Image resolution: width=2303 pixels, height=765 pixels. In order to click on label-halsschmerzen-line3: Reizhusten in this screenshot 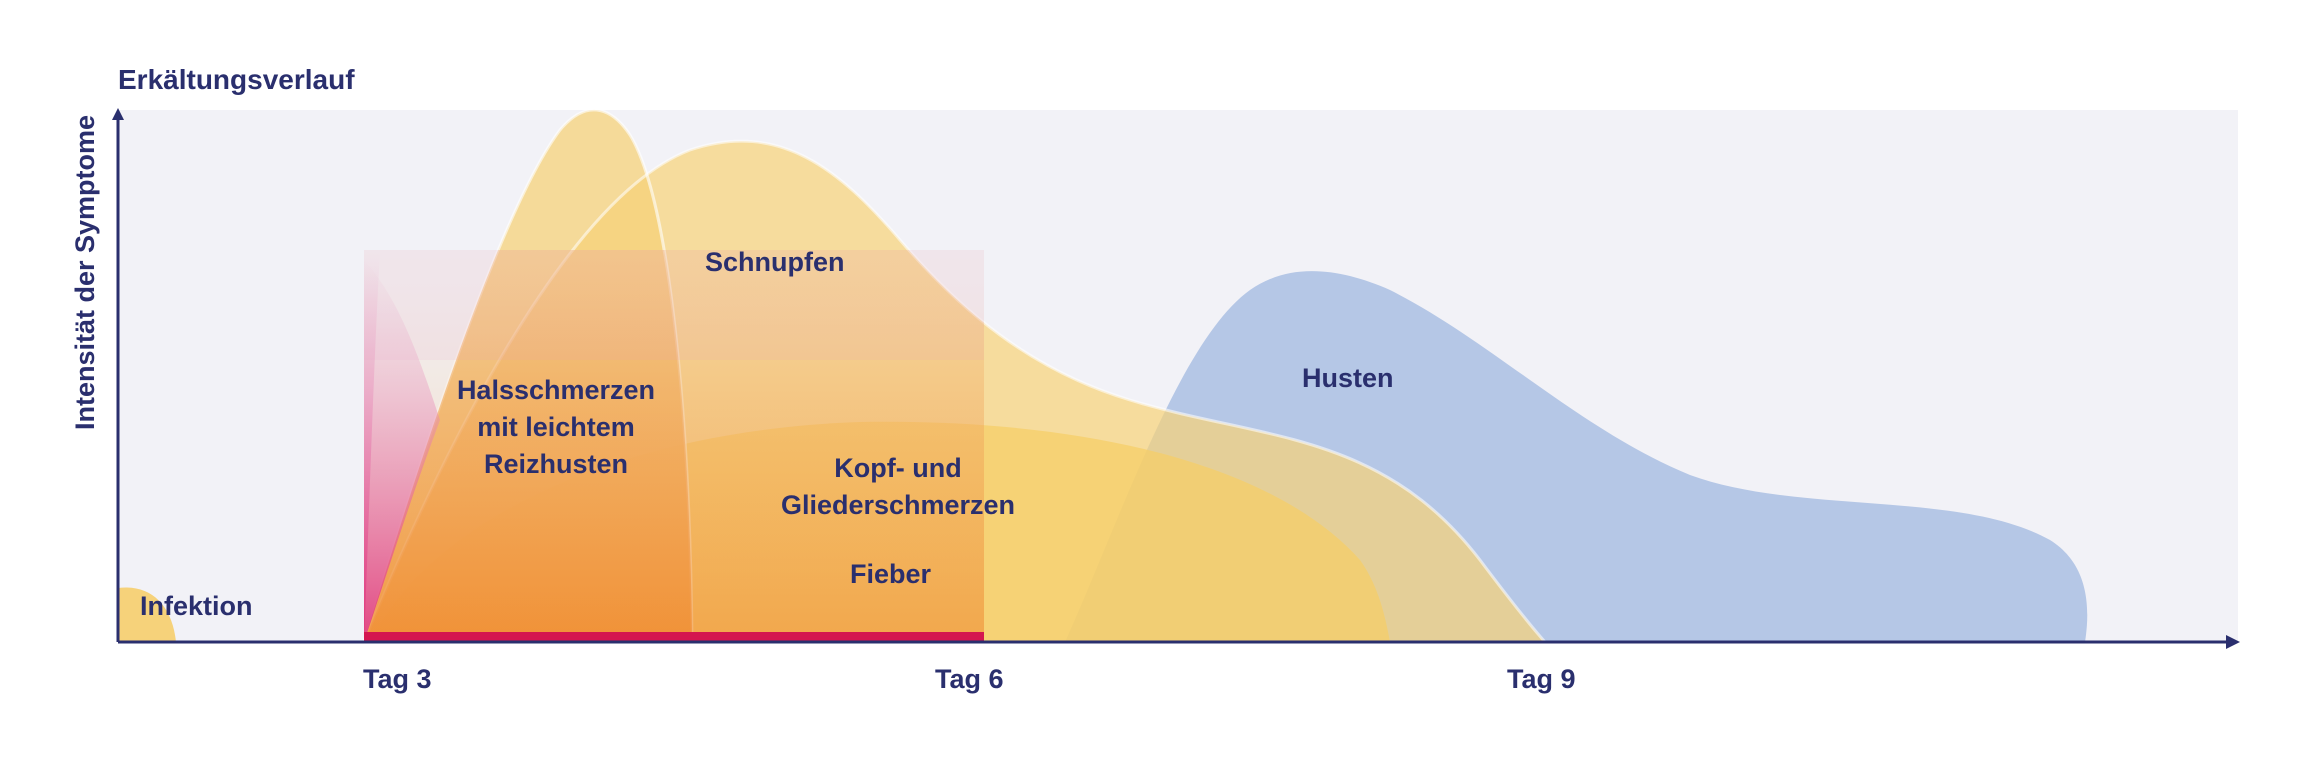, I will do `click(556, 464)`.